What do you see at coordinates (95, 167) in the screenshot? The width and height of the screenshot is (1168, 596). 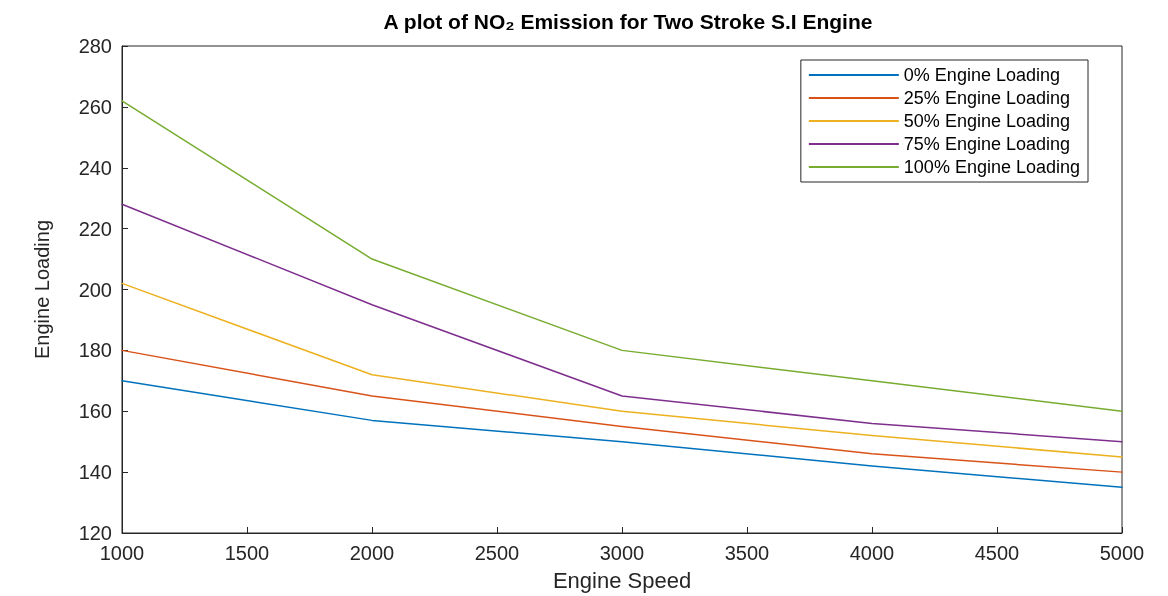 I see `y-tick-label: 240` at bounding box center [95, 167].